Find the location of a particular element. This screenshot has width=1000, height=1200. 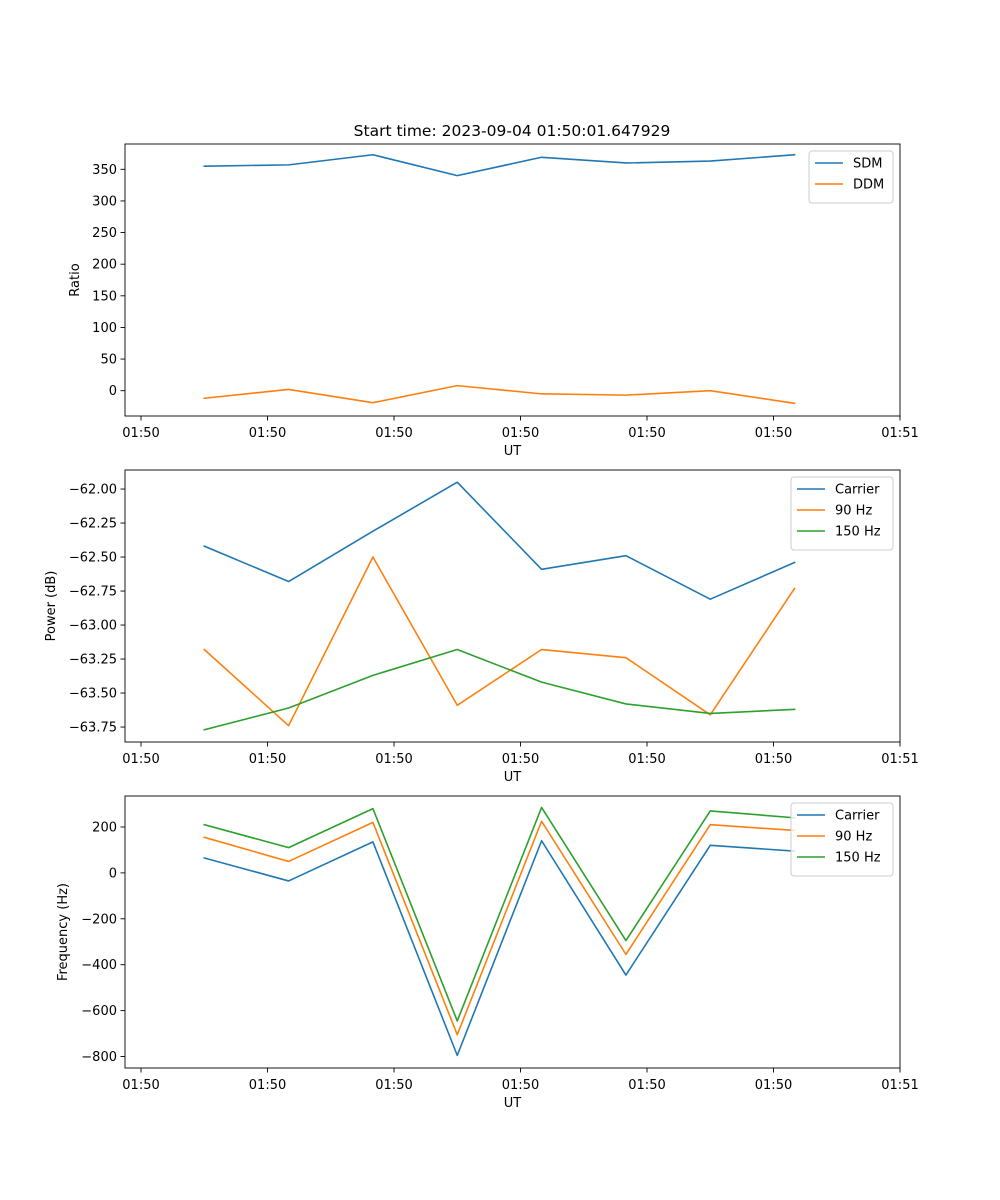

ratio-y-tick-label: 200 is located at coordinates (104, 265).